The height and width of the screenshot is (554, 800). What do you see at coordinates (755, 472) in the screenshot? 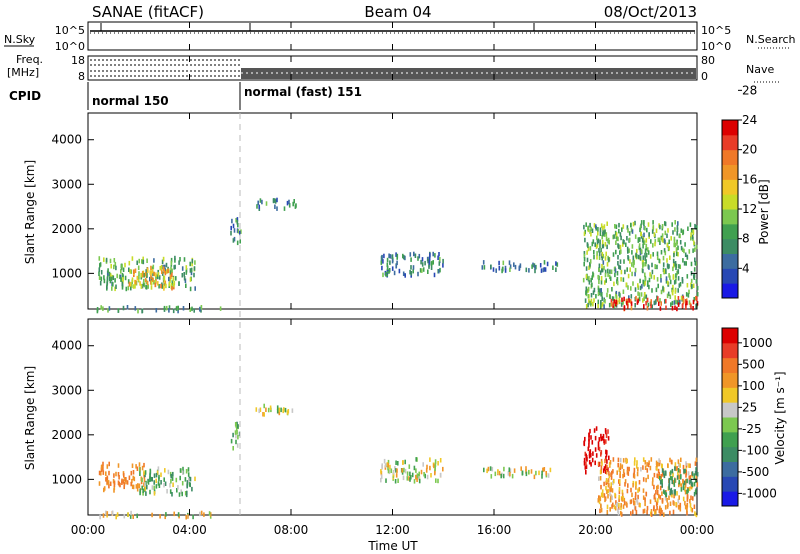
I see `colorbar-tick-label: -500` at bounding box center [755, 472].